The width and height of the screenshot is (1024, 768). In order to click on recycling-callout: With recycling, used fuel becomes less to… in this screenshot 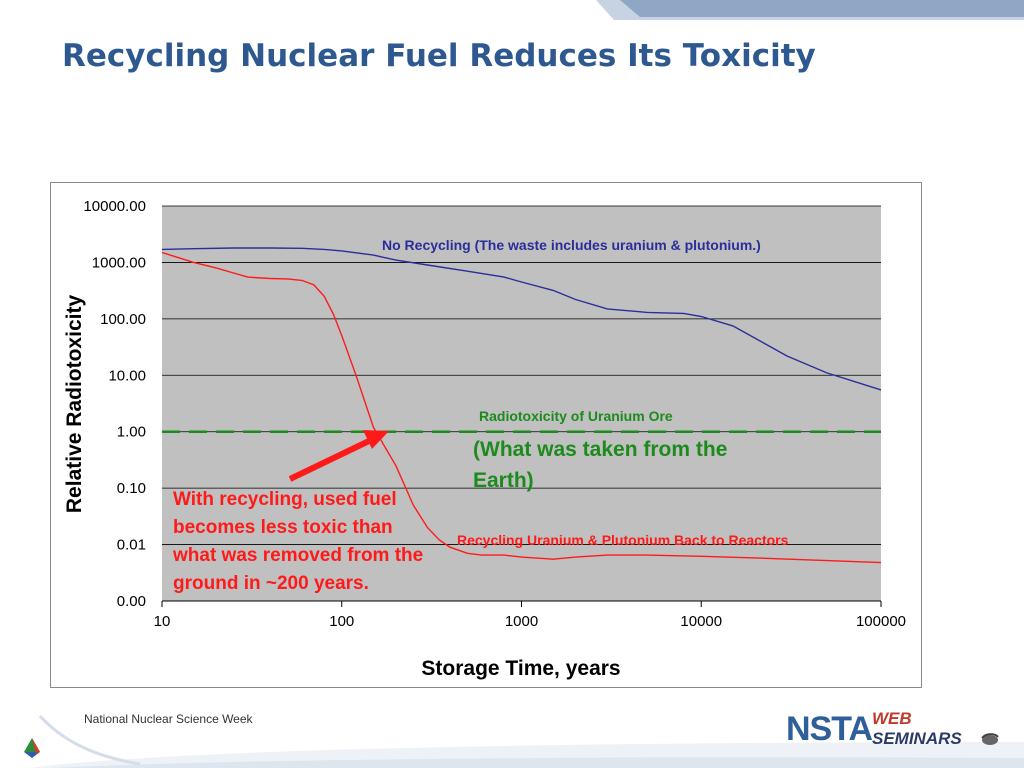, I will do `click(297, 541)`.